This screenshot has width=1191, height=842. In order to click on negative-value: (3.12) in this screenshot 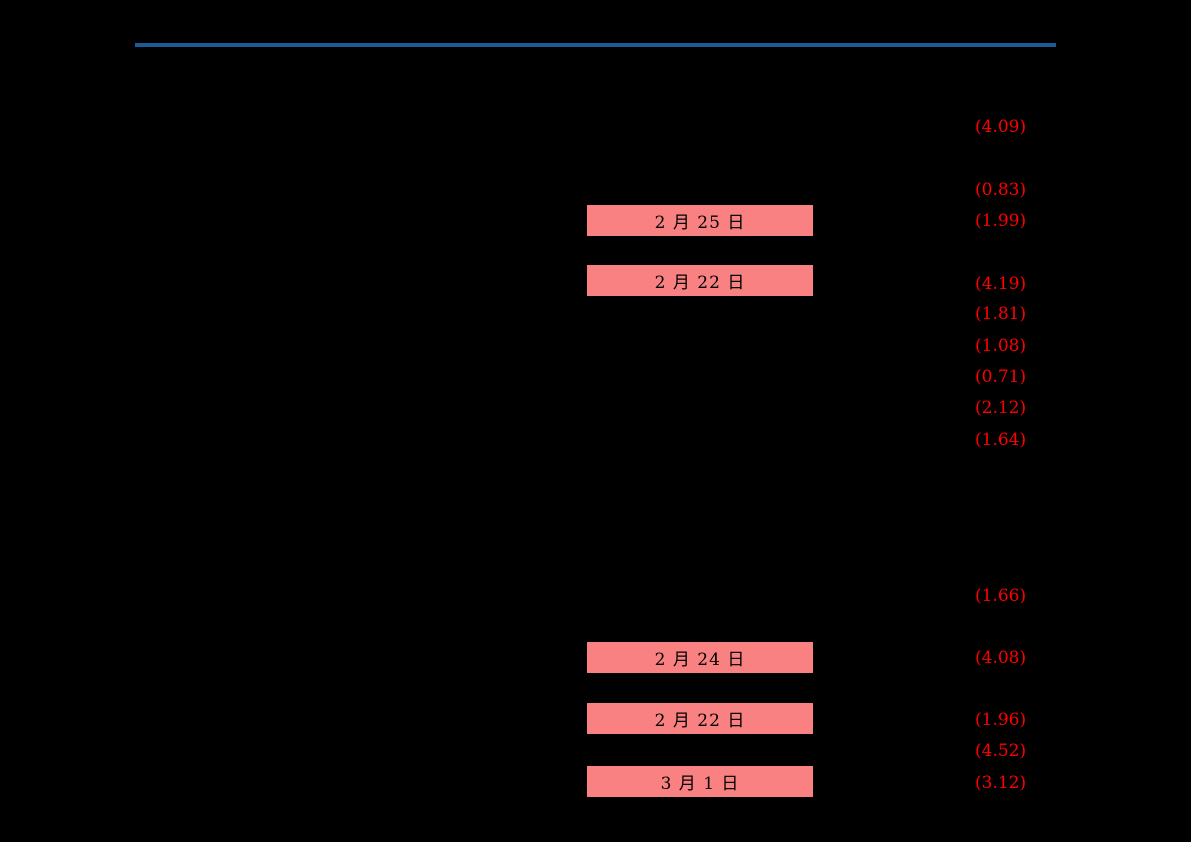, I will do `click(1001, 783)`.